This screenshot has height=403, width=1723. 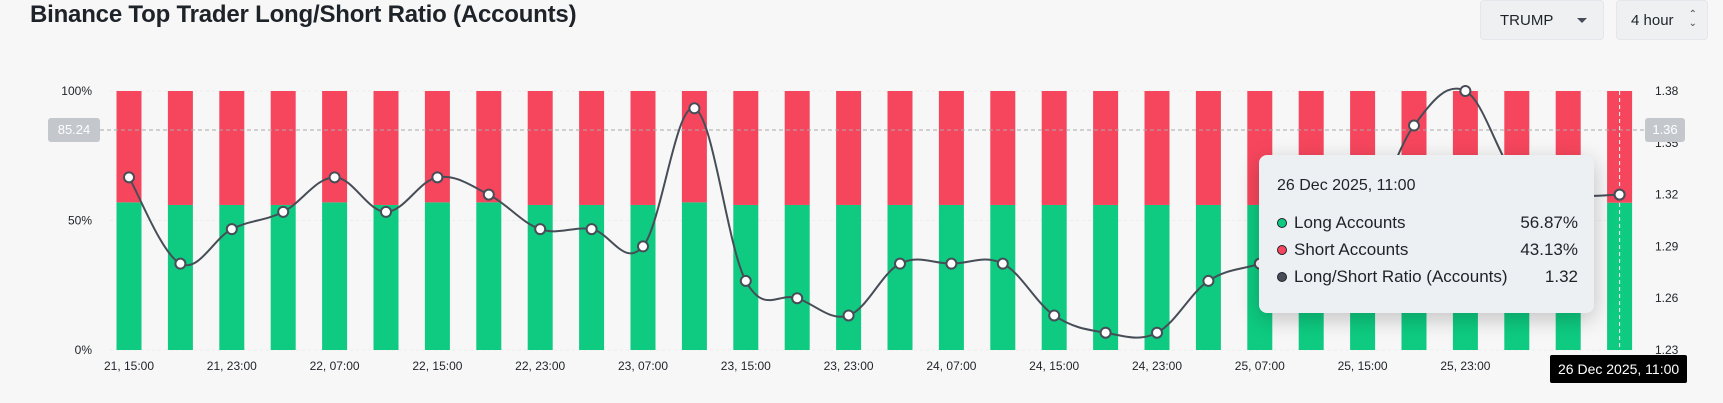 I want to click on x-tick-label: 22, 23:00, so click(x=540, y=366).